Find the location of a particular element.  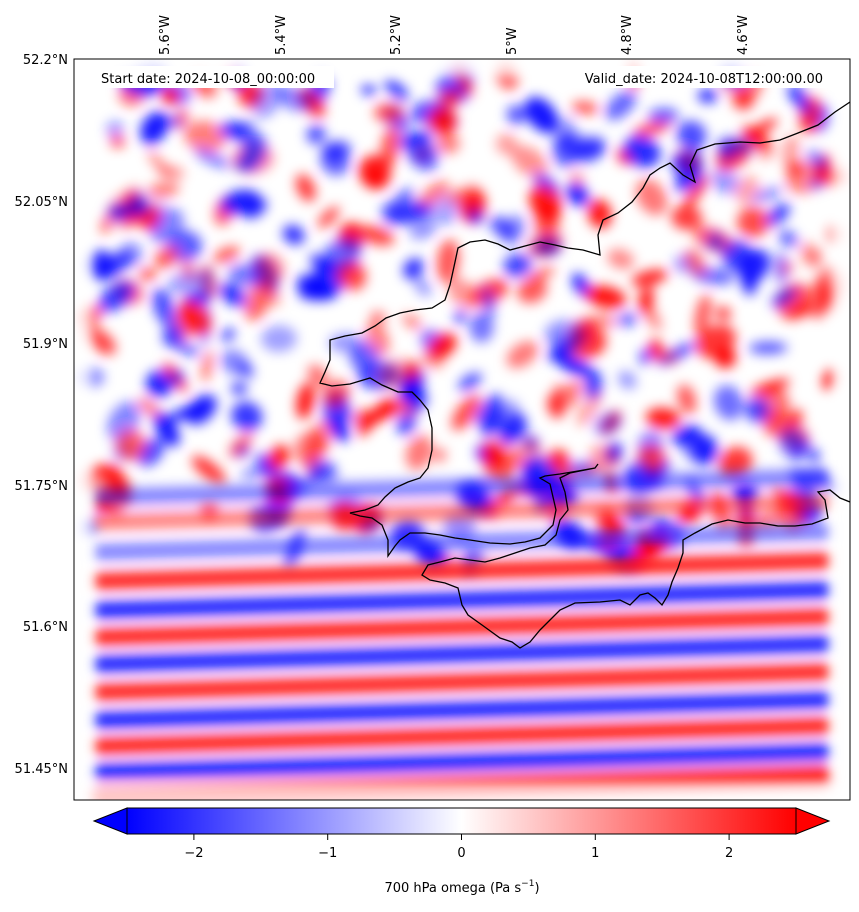

valid-date-box is located at coordinates (696, 77).